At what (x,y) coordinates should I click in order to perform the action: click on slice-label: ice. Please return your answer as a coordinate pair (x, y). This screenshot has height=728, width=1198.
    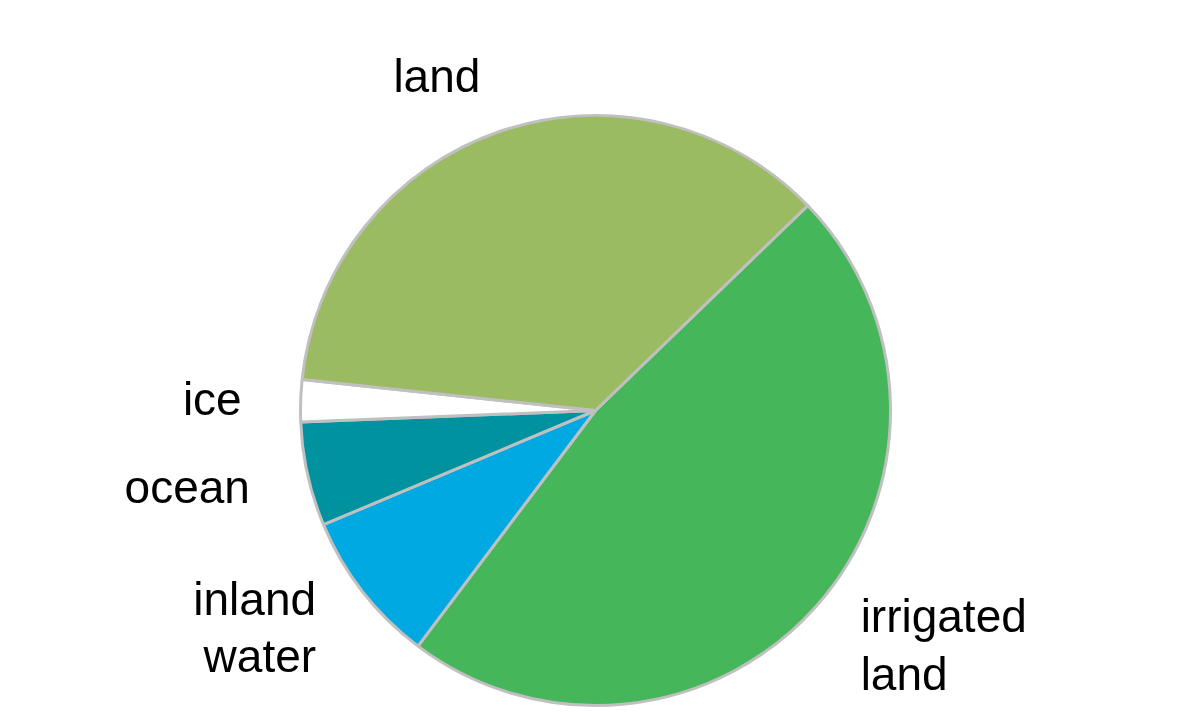
    Looking at the image, I should click on (212, 398).